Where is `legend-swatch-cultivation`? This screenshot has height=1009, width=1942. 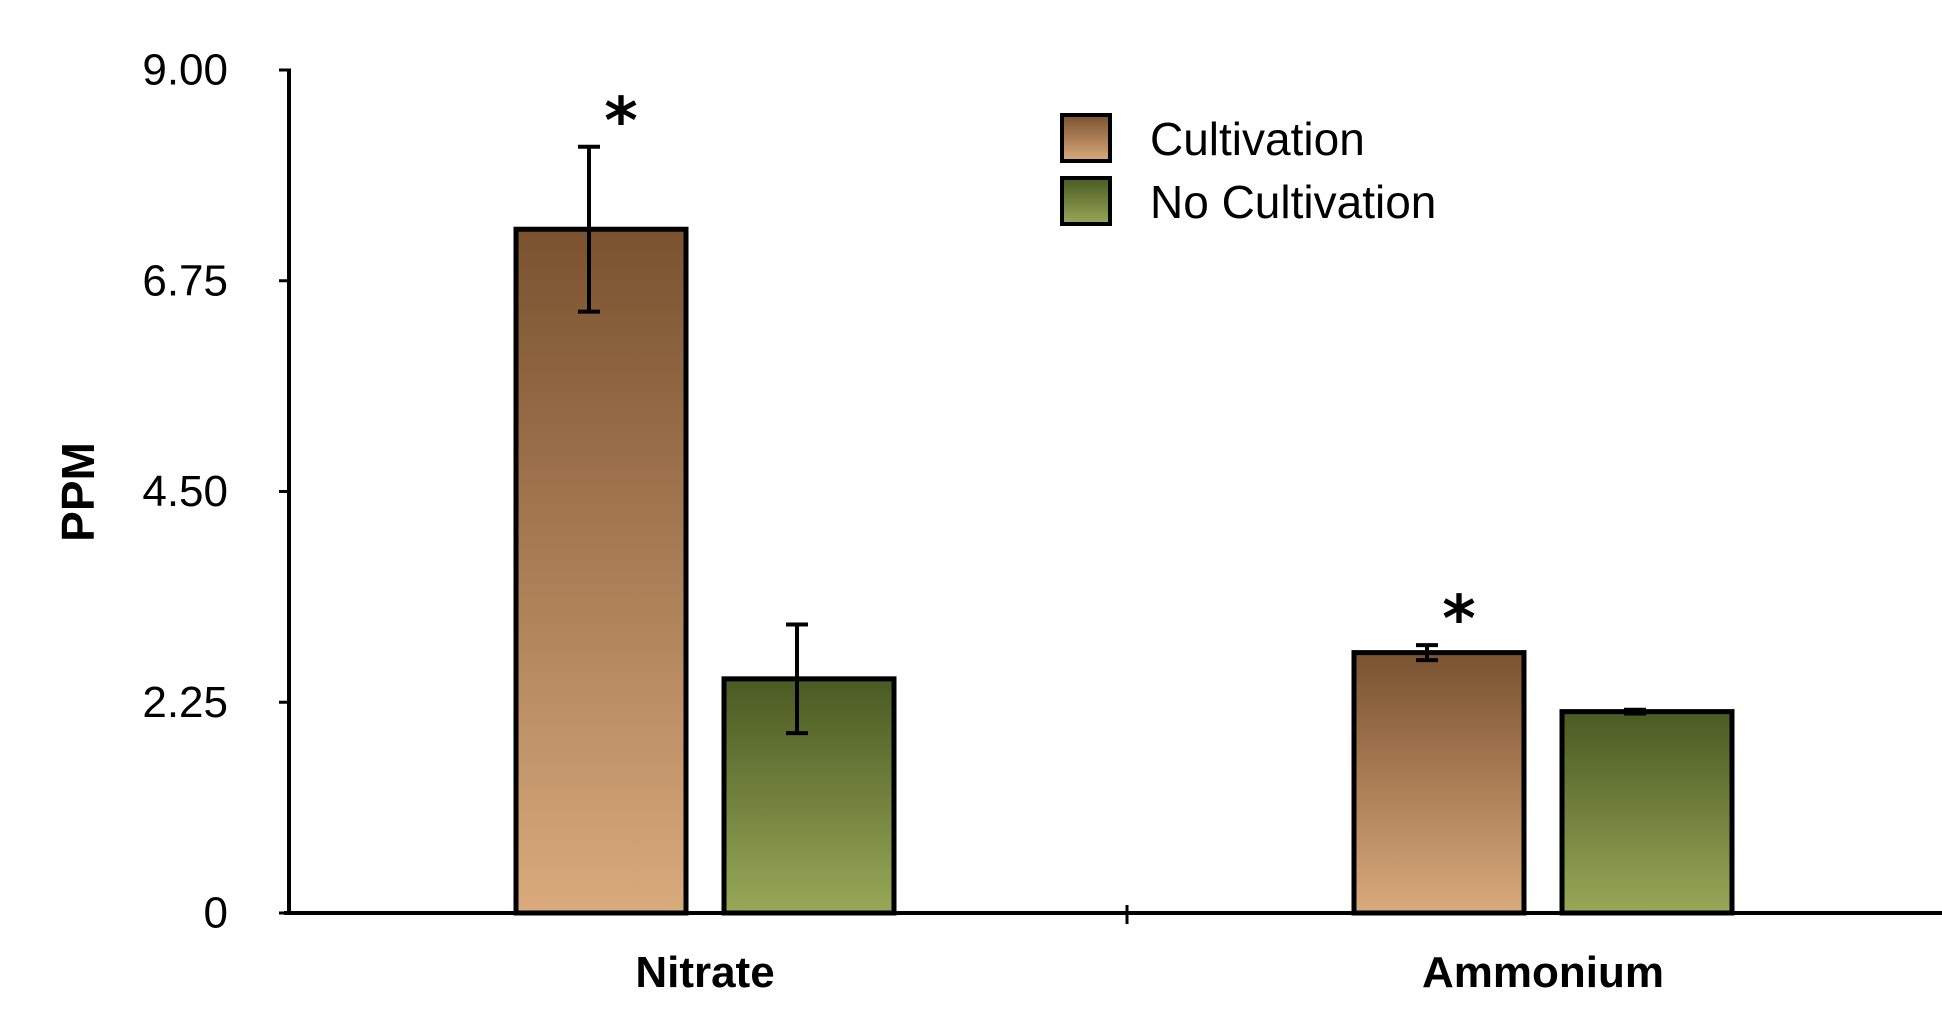
legend-swatch-cultivation is located at coordinates (1086, 138).